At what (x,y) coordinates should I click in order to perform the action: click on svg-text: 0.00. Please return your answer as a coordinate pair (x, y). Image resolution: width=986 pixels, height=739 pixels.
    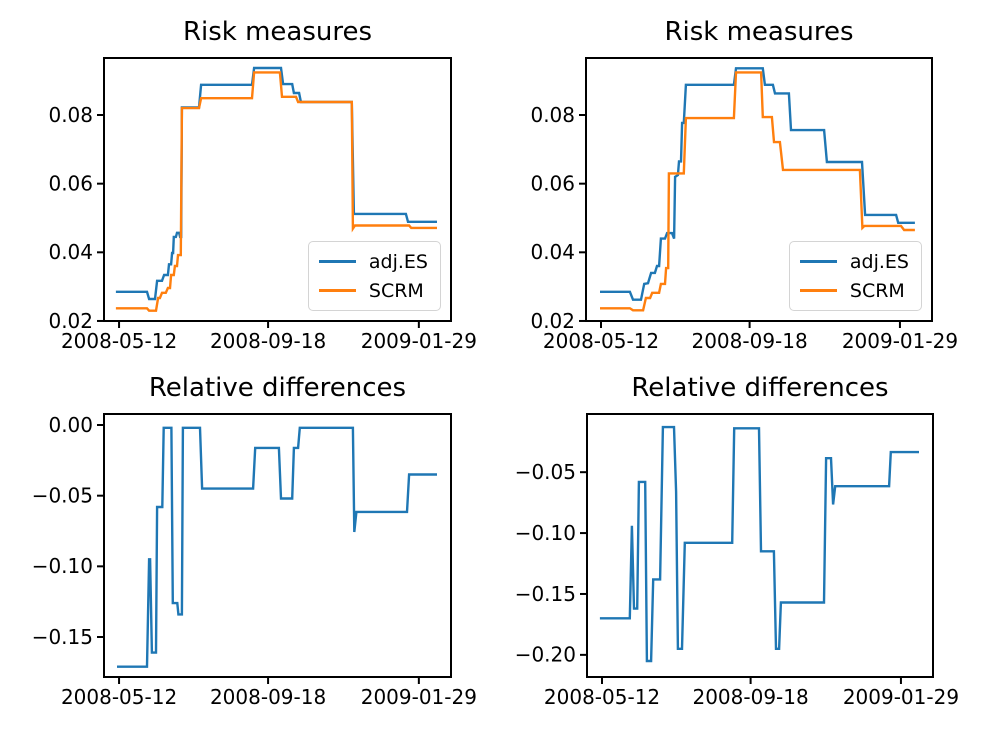
    Looking at the image, I should click on (70, 425).